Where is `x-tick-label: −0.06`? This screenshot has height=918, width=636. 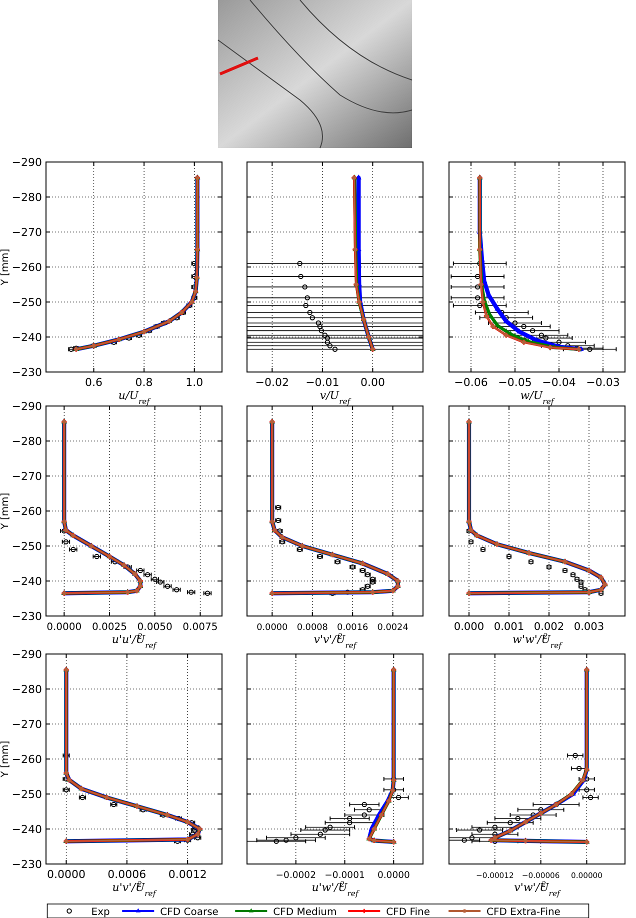 x-tick-label: −0.06 is located at coordinates (471, 382).